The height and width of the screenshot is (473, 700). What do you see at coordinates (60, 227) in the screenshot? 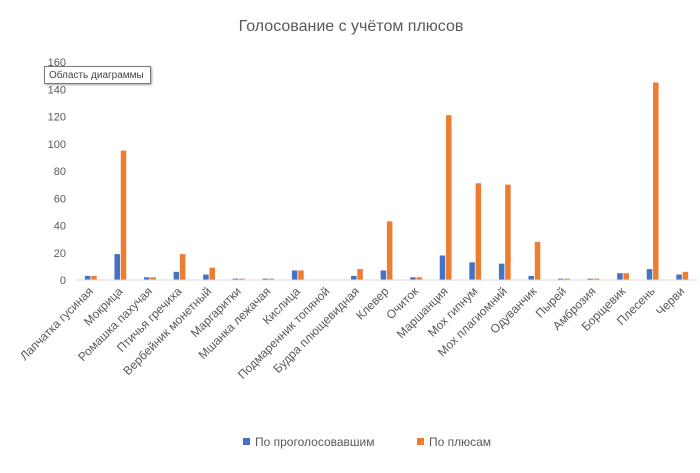
I see `y-tick-label: 40` at bounding box center [60, 227].